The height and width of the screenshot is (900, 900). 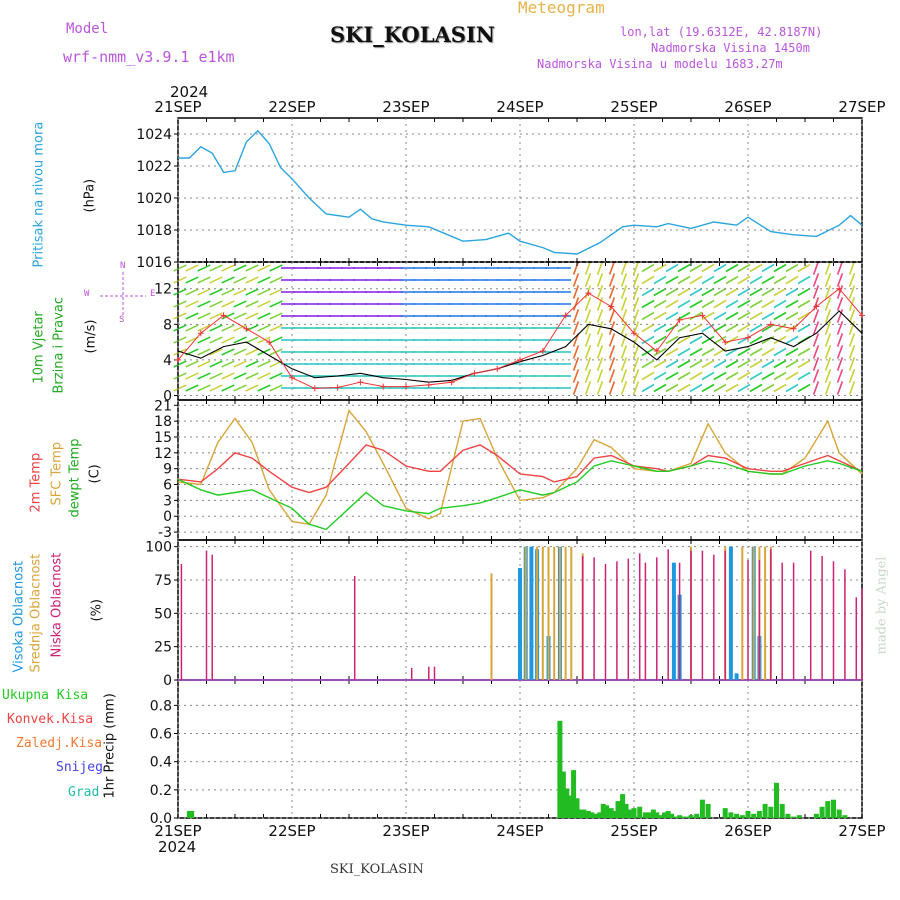 What do you see at coordinates (154, 231) in the screenshot?
I see `y-tick-label-0: 1018` at bounding box center [154, 231].